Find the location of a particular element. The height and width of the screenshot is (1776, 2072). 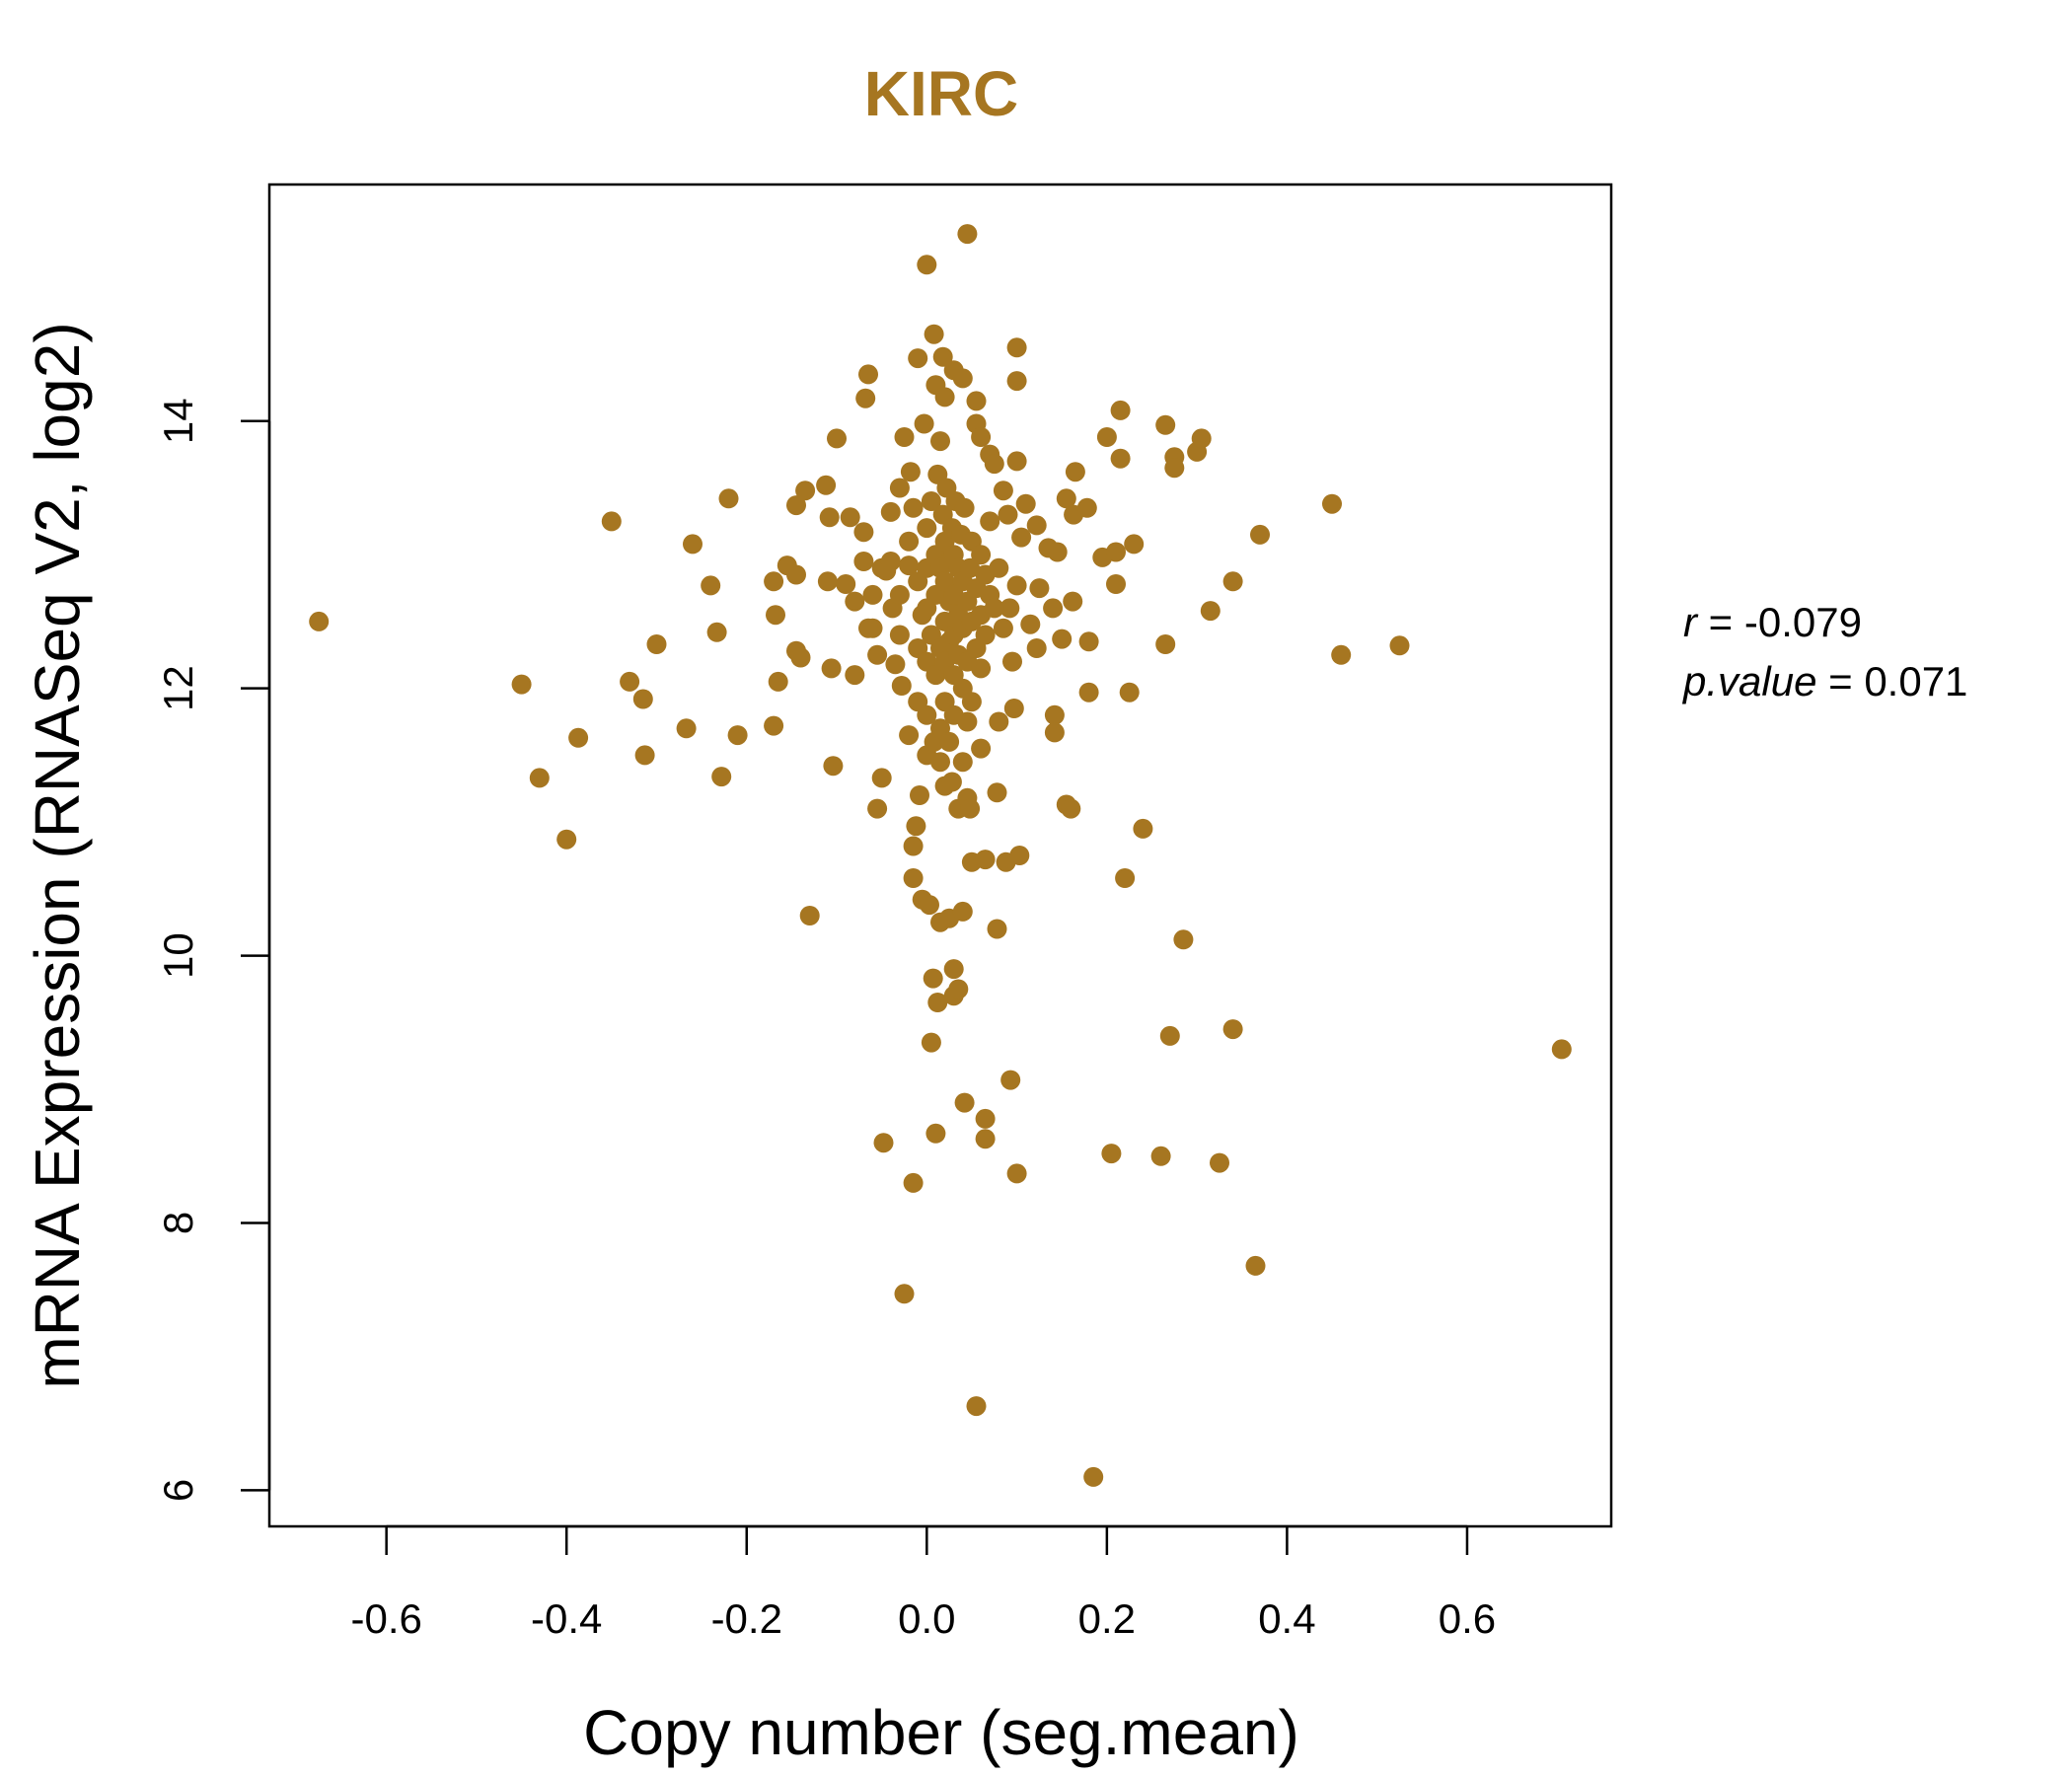

x-tick-label: 0.0 is located at coordinates (927, 1618).